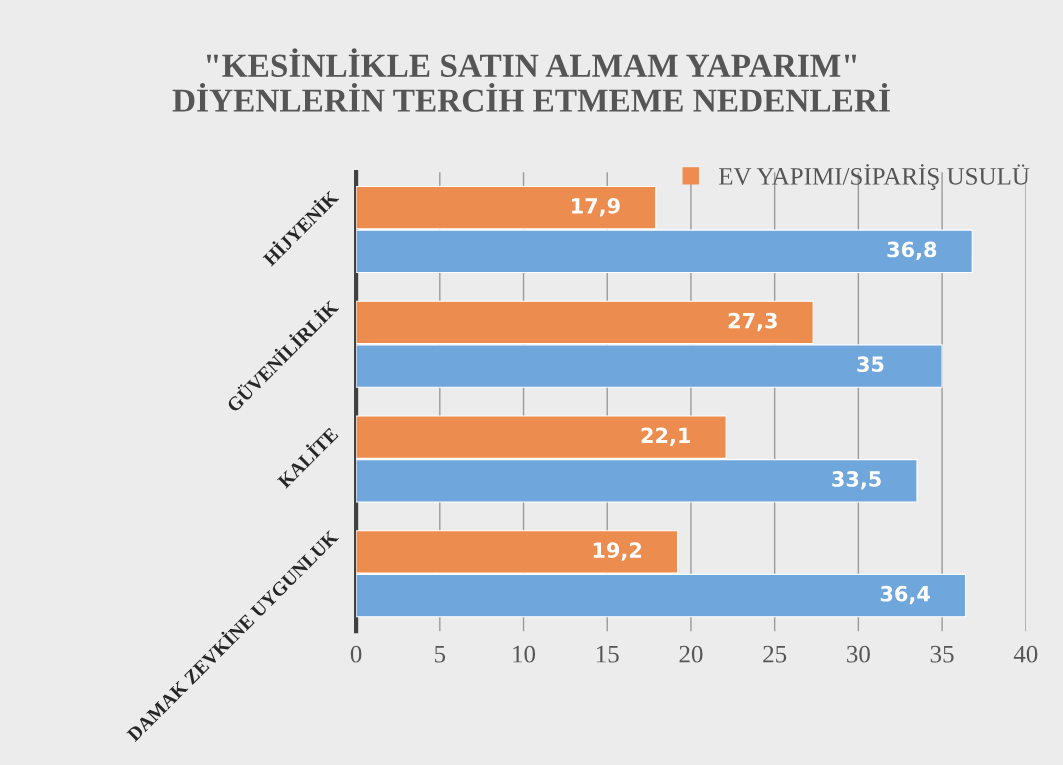 The width and height of the screenshot is (1063, 765). What do you see at coordinates (775, 654) in the screenshot?
I see `x-tick-label: 25` at bounding box center [775, 654].